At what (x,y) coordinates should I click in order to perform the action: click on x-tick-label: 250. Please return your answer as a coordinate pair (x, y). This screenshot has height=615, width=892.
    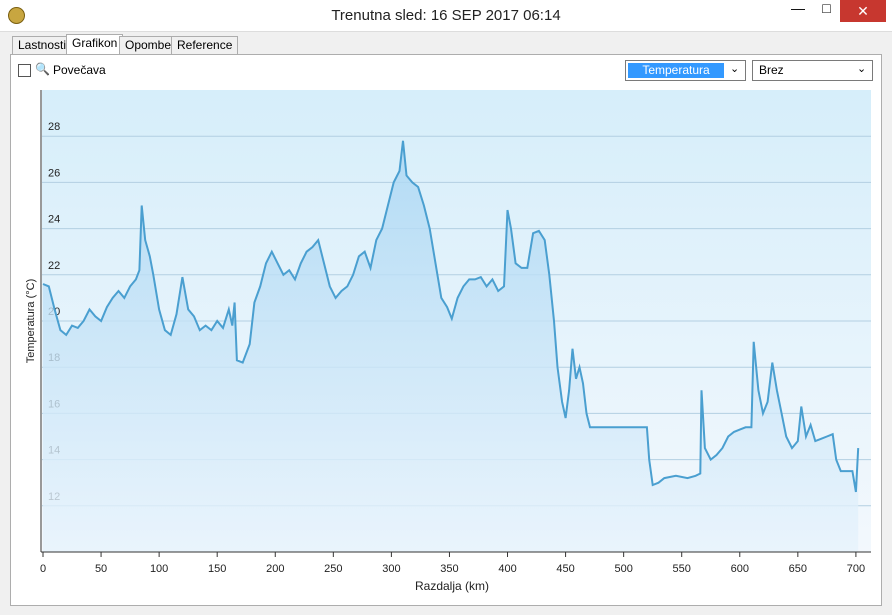
    Looking at the image, I should click on (333, 569).